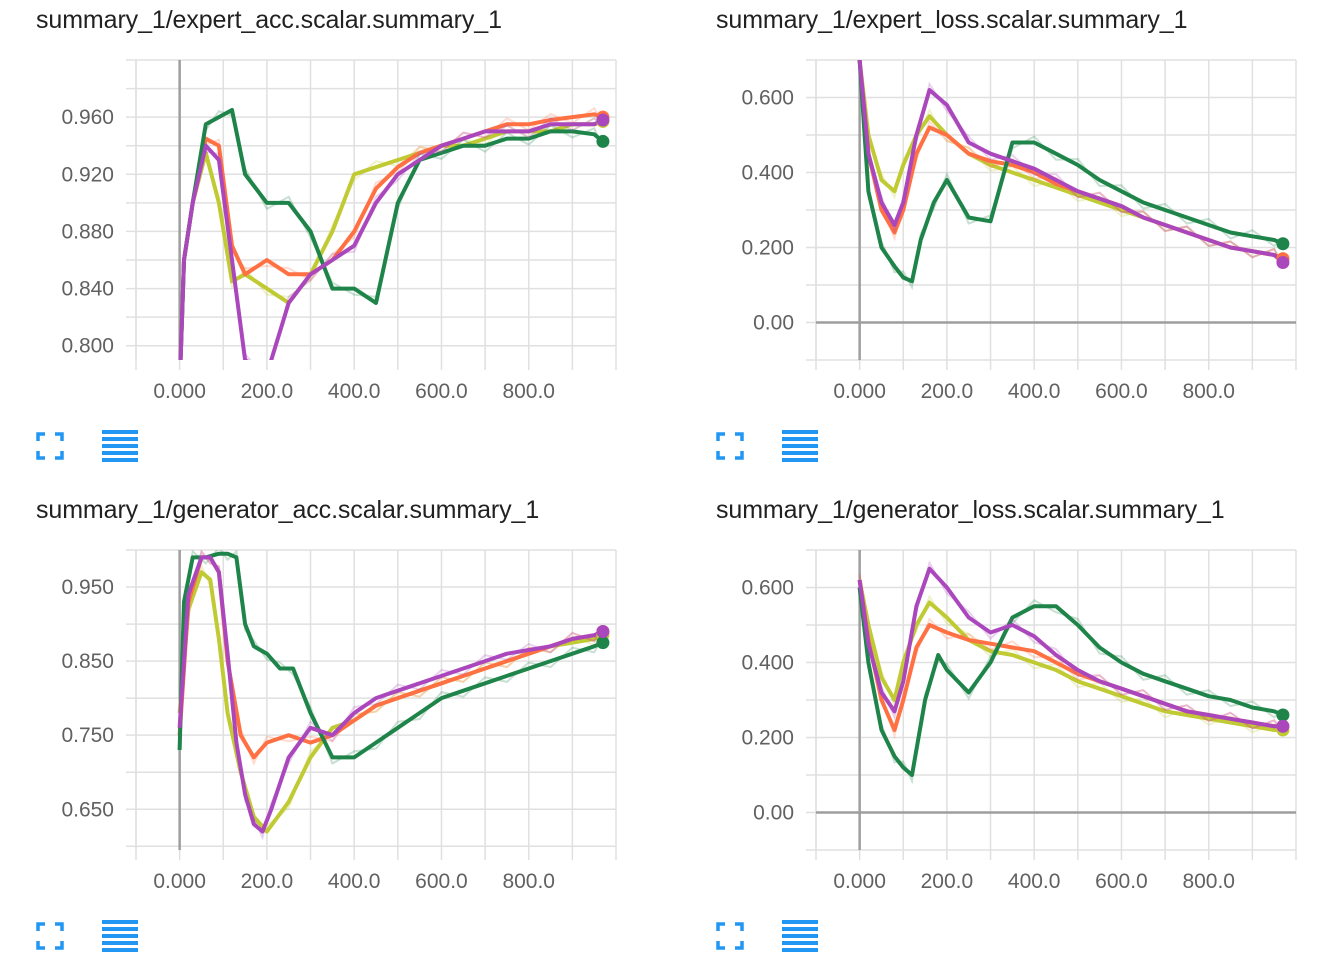 The width and height of the screenshot is (1332, 970). I want to click on chart-title: summary_1/expert_loss.scalar.summary_1, so click(952, 20).